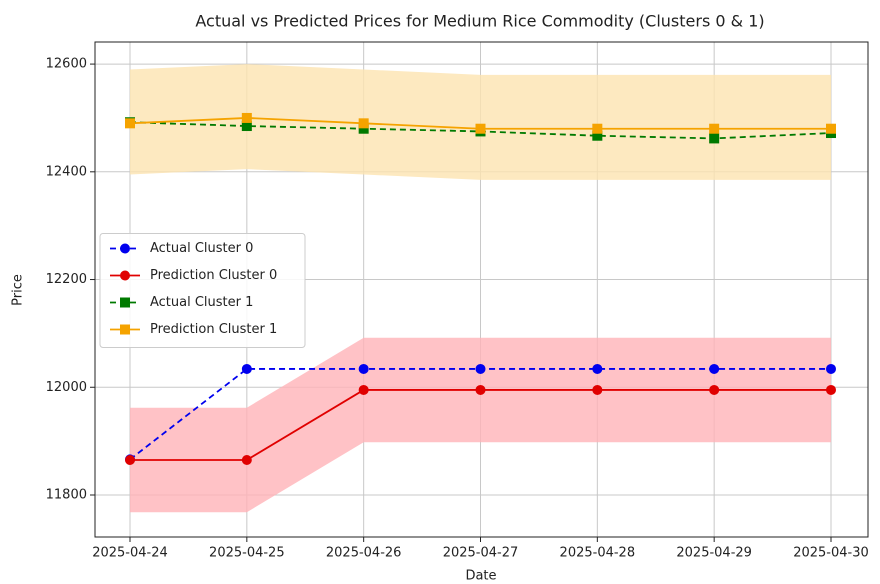 This screenshot has width=880, height=584. I want to click on legend-box, so click(202, 290).